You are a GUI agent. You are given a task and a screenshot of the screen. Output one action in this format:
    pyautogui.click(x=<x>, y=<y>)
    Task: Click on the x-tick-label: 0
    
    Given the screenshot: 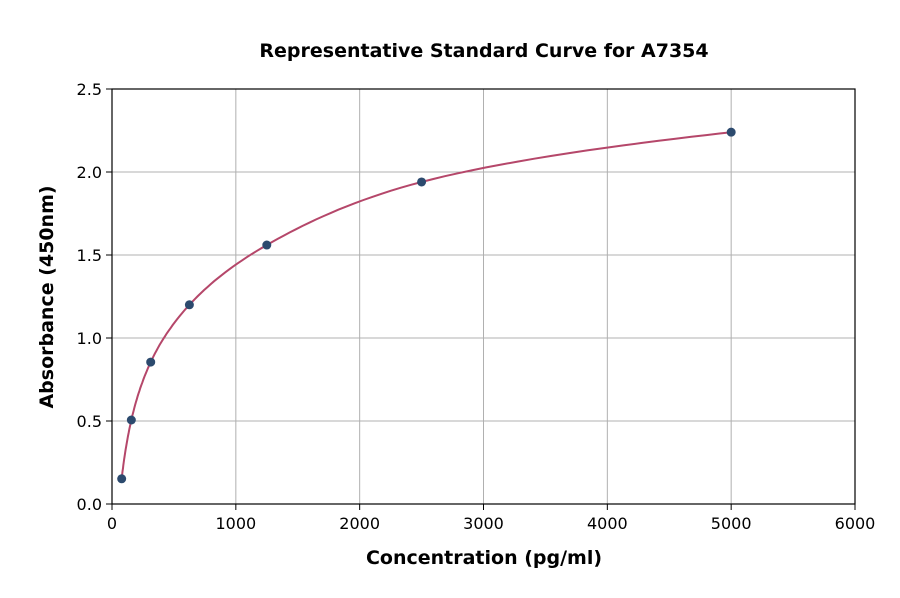 What is the action you would take?
    pyautogui.click(x=112, y=523)
    